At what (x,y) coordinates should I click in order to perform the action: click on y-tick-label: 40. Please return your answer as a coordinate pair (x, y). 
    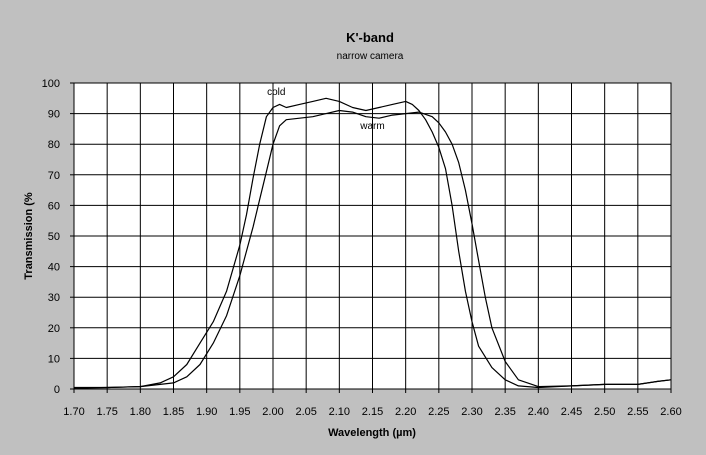
    Looking at the image, I should click on (54, 268).